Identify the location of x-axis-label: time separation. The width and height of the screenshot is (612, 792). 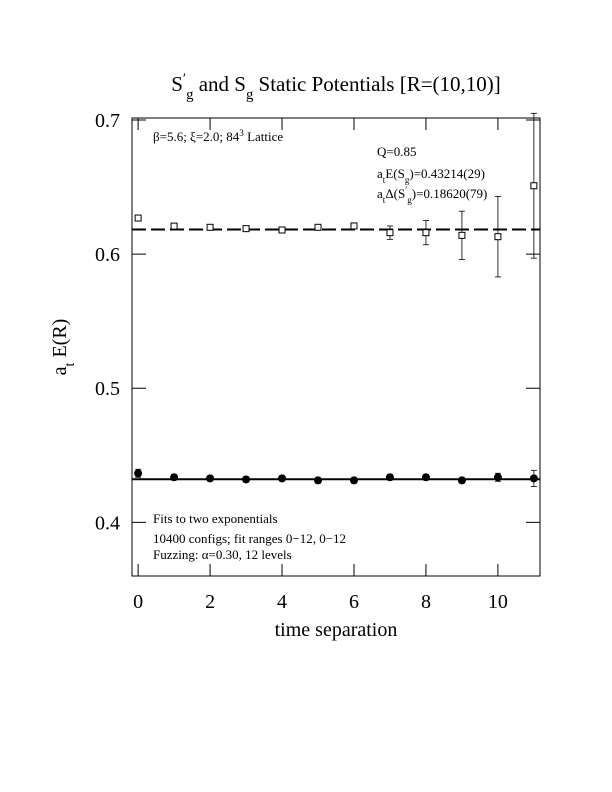
(336, 630).